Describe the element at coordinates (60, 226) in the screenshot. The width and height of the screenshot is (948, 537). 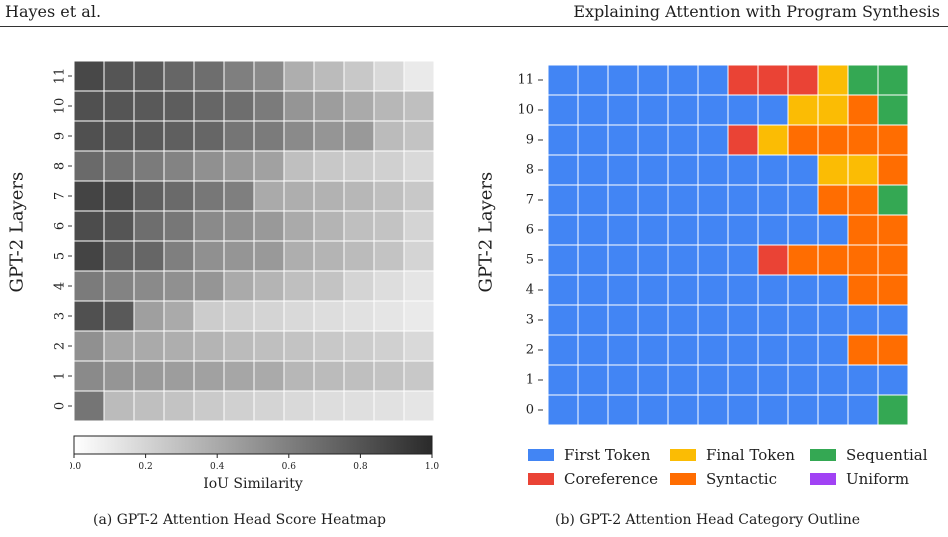
I see `heatmap-y-tick: 6` at that location.